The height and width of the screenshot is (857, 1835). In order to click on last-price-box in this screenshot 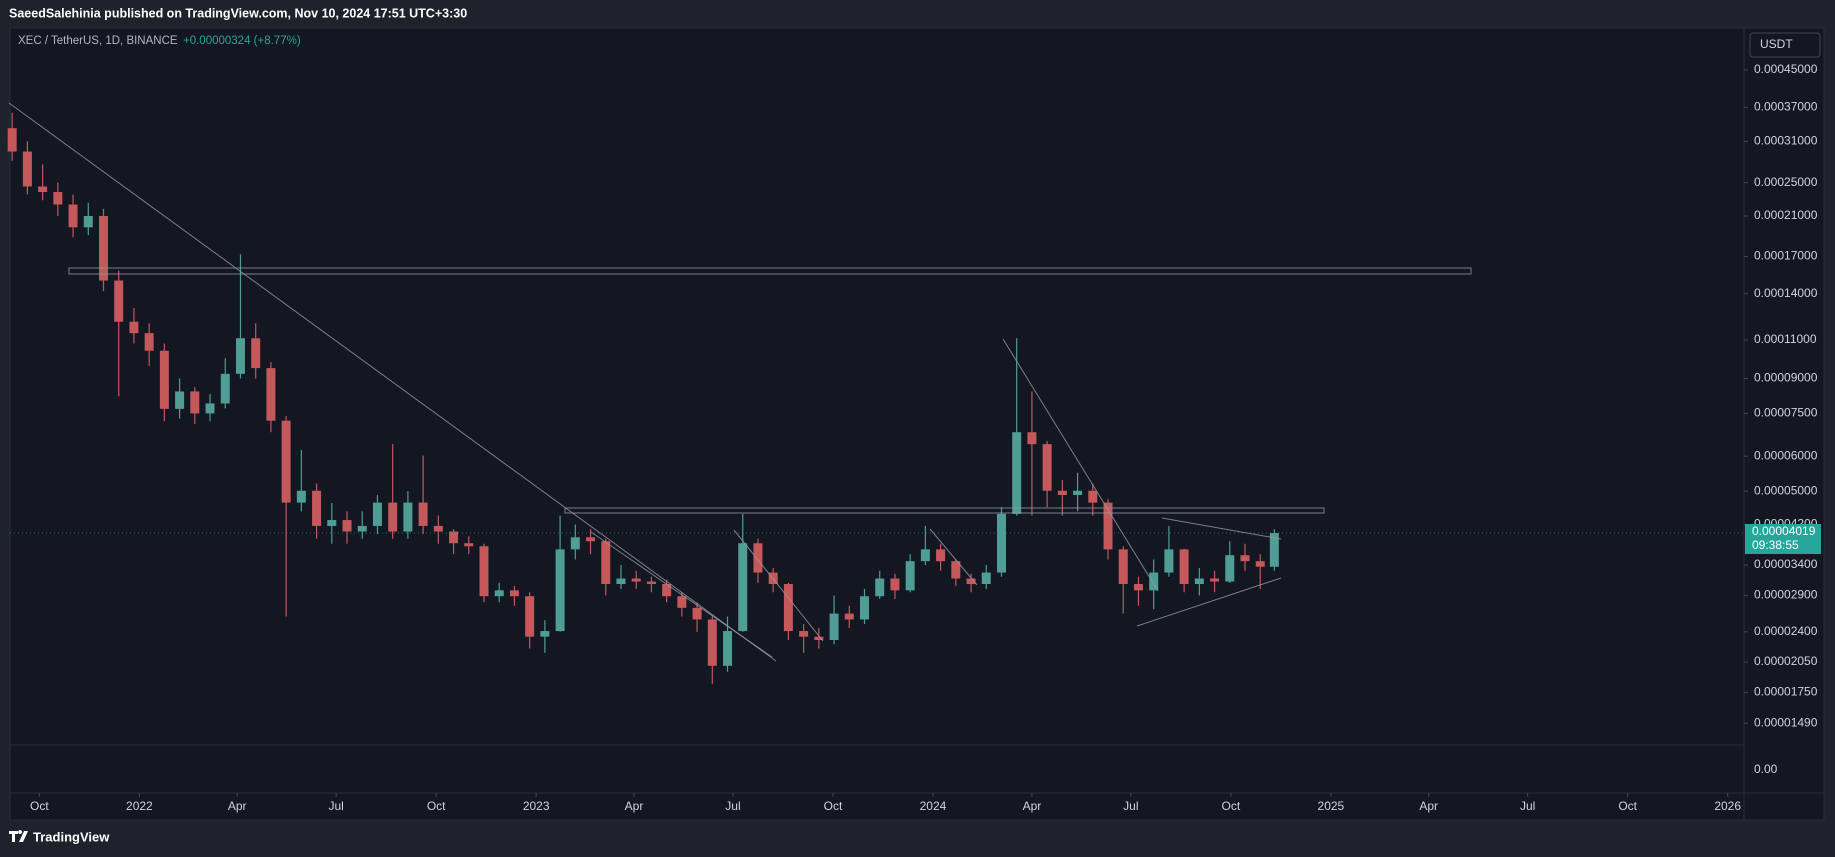, I will do `click(1783, 539)`.